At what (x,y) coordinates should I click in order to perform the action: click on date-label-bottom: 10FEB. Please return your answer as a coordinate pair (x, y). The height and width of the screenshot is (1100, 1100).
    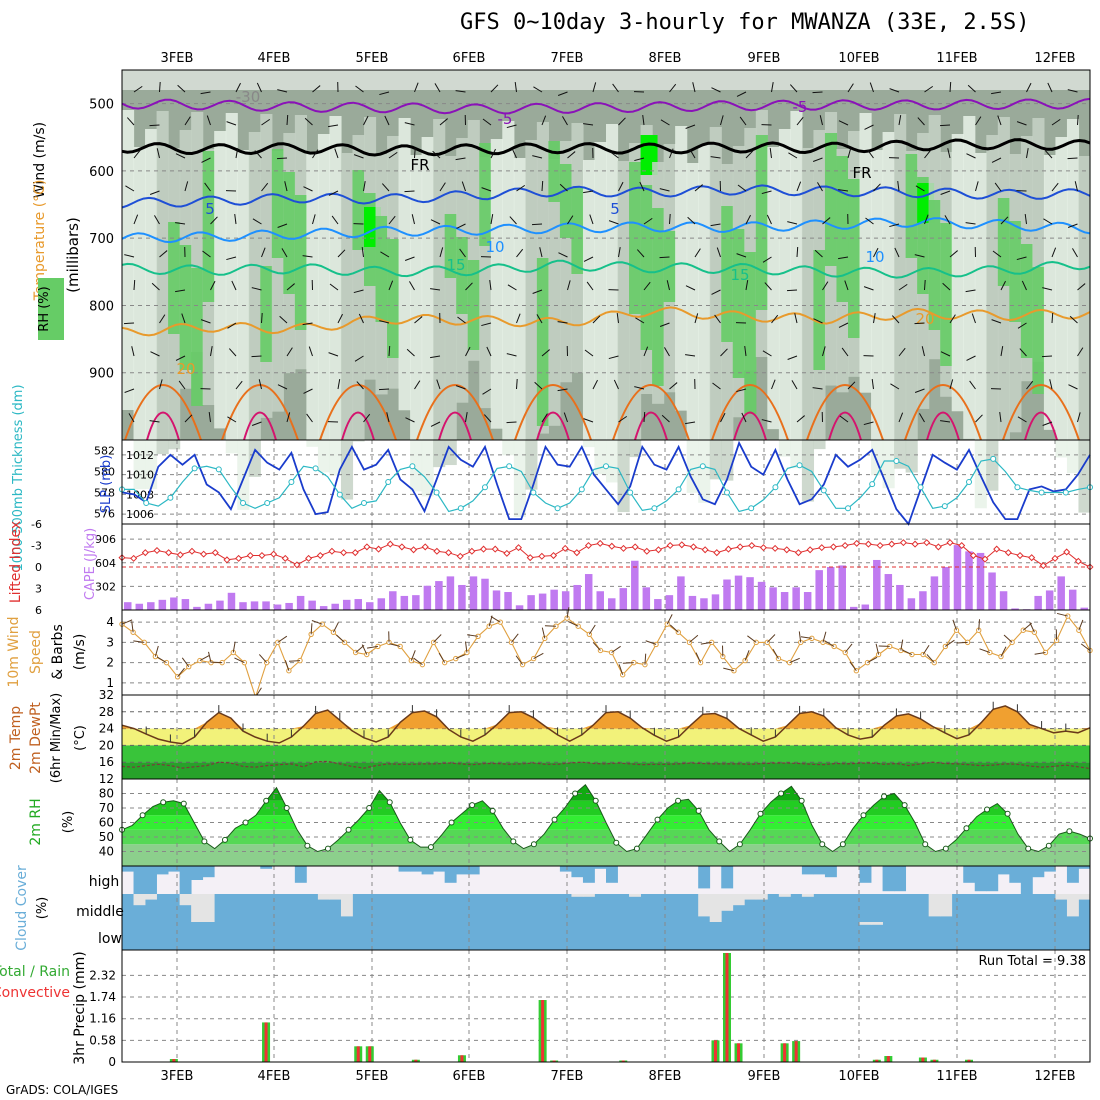
    Looking at the image, I should click on (858, 1076).